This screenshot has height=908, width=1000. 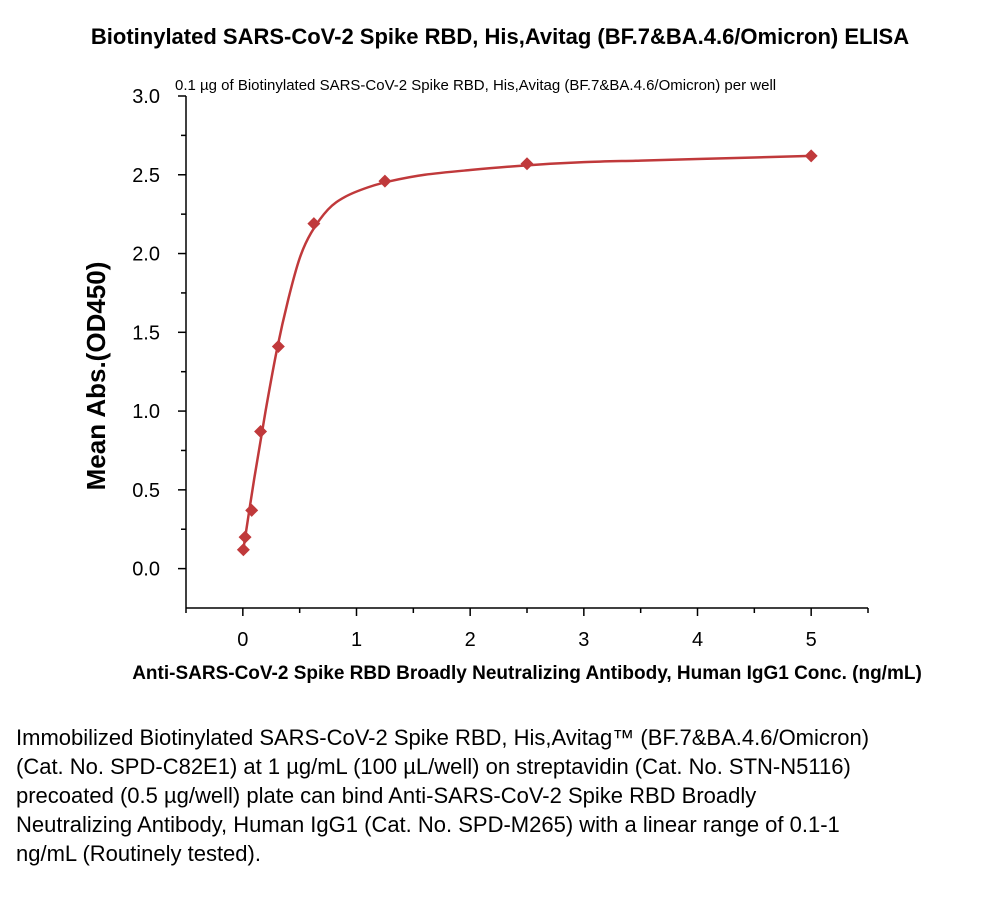 What do you see at coordinates (146, 97) in the screenshot?
I see `y-tick-label: 3.0` at bounding box center [146, 97].